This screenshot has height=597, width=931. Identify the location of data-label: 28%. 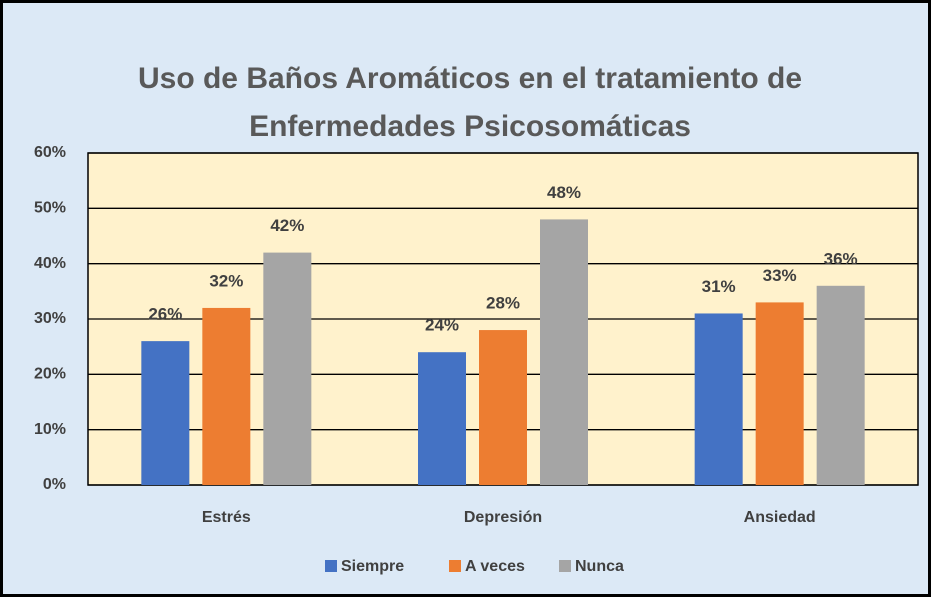
(503, 303).